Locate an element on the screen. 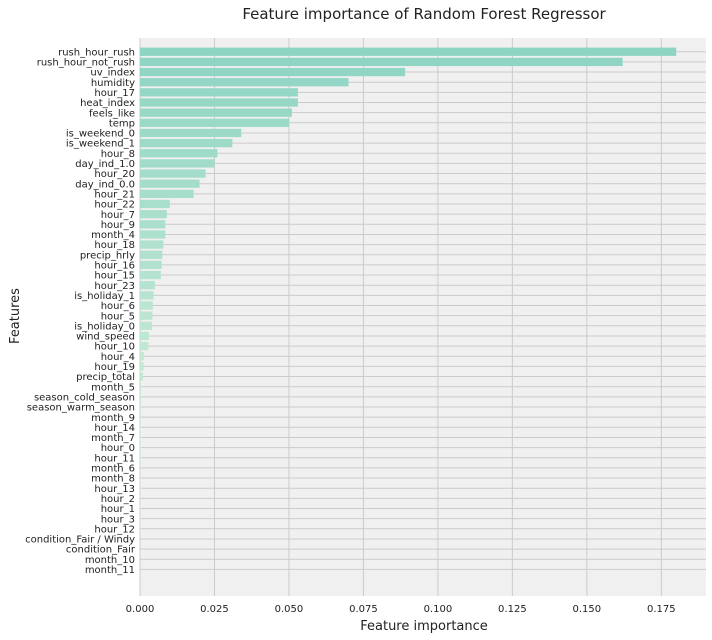 This screenshot has height=640, width=712. y-tick-label: hour_13 is located at coordinates (114, 489).